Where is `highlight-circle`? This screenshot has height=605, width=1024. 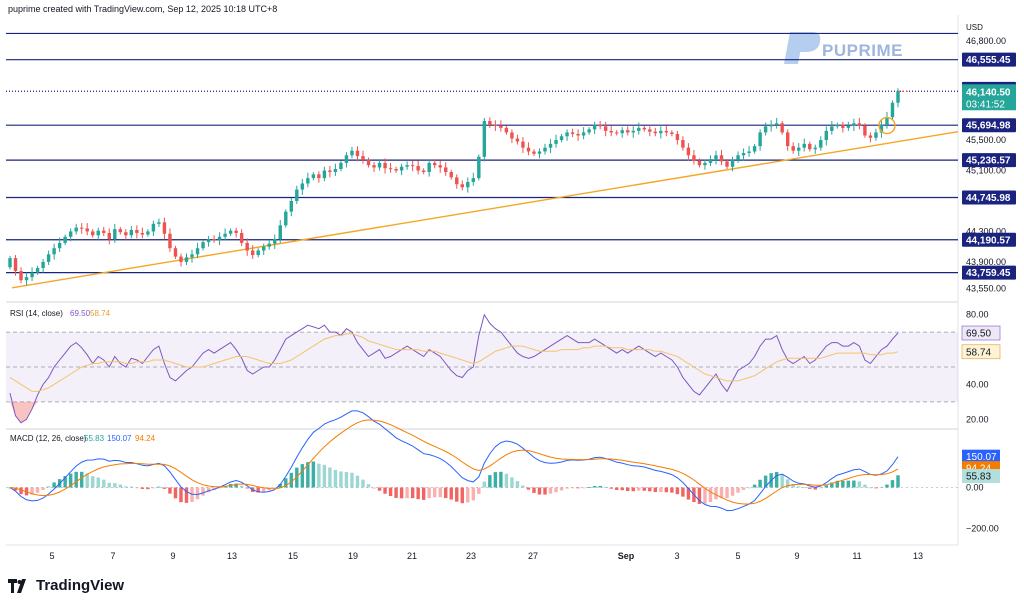 highlight-circle is located at coordinates (887, 125).